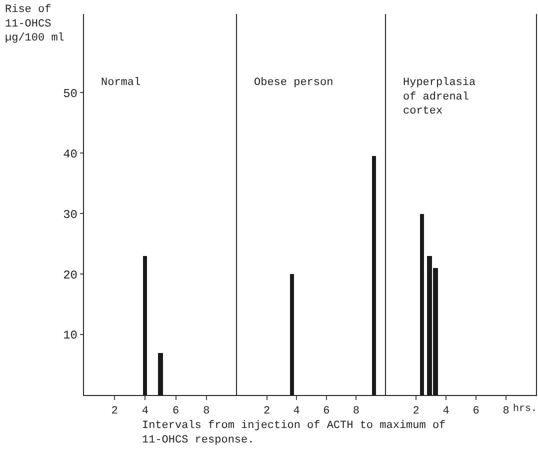 This screenshot has width=538, height=458. What do you see at coordinates (294, 433) in the screenshot?
I see `x-axis-title: Intervals from injection of ACTH to maximum of 11-OHCS response.` at bounding box center [294, 433].